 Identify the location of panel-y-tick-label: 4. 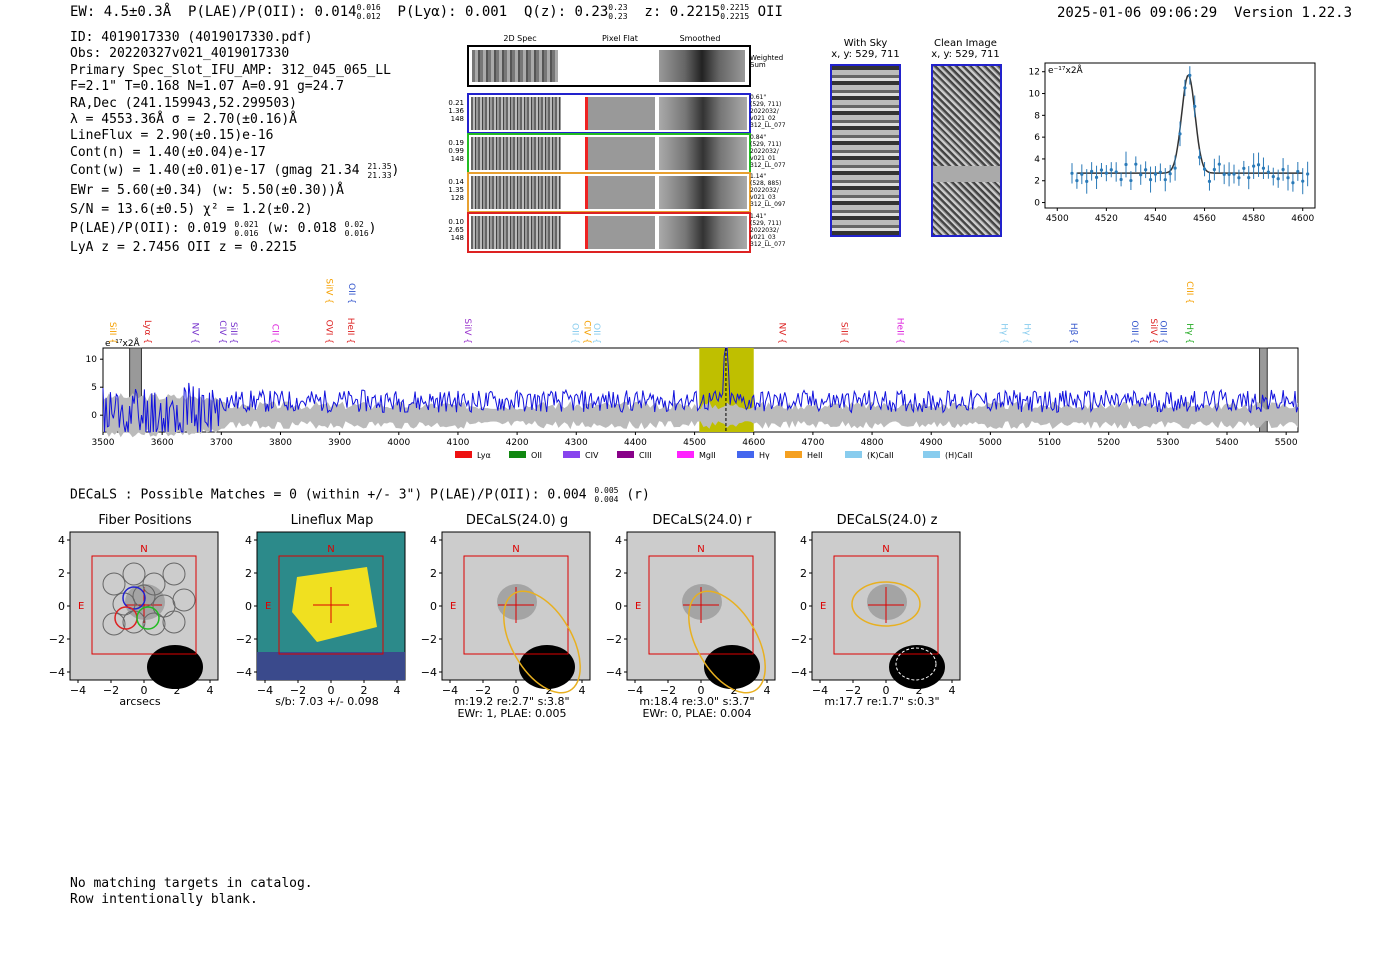
(803, 540).